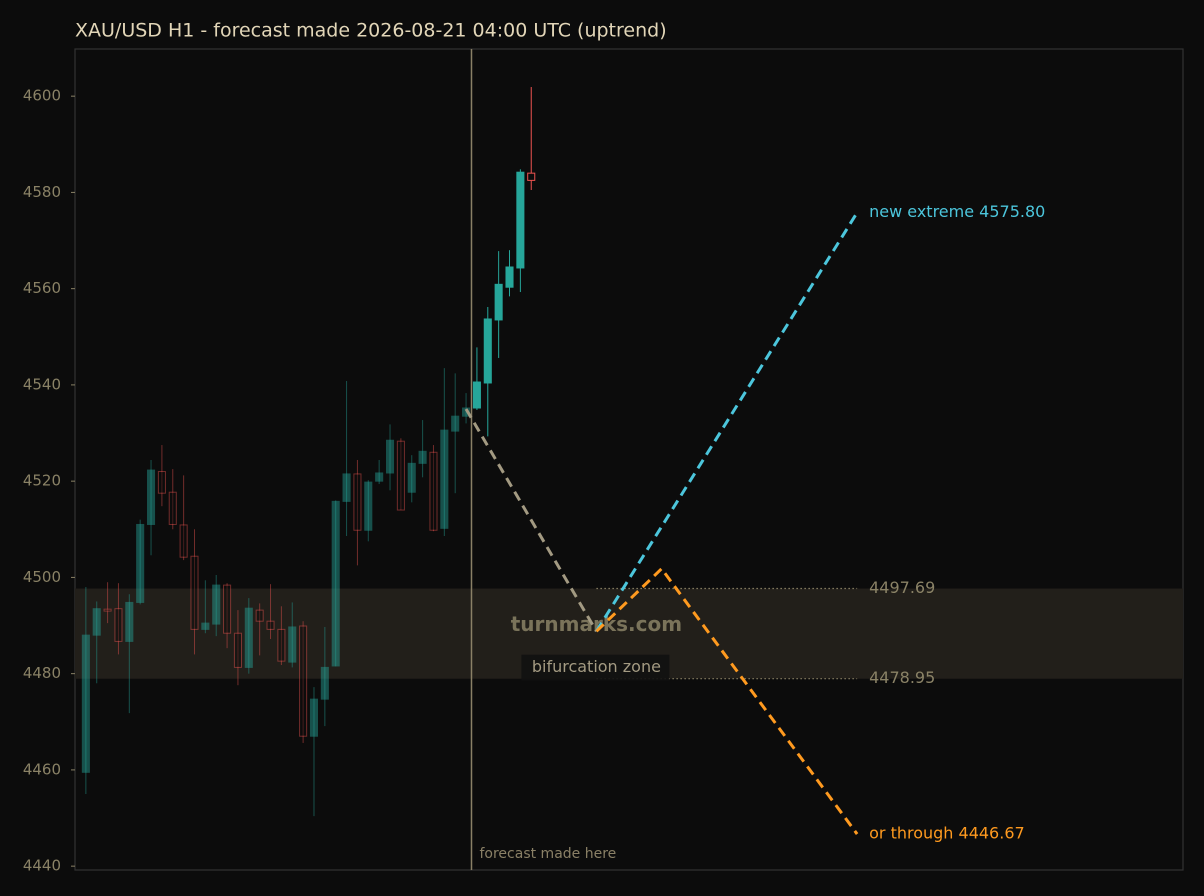  Describe the element at coordinates (42, 577) in the screenshot. I see `y-tick-label: 4500` at that location.